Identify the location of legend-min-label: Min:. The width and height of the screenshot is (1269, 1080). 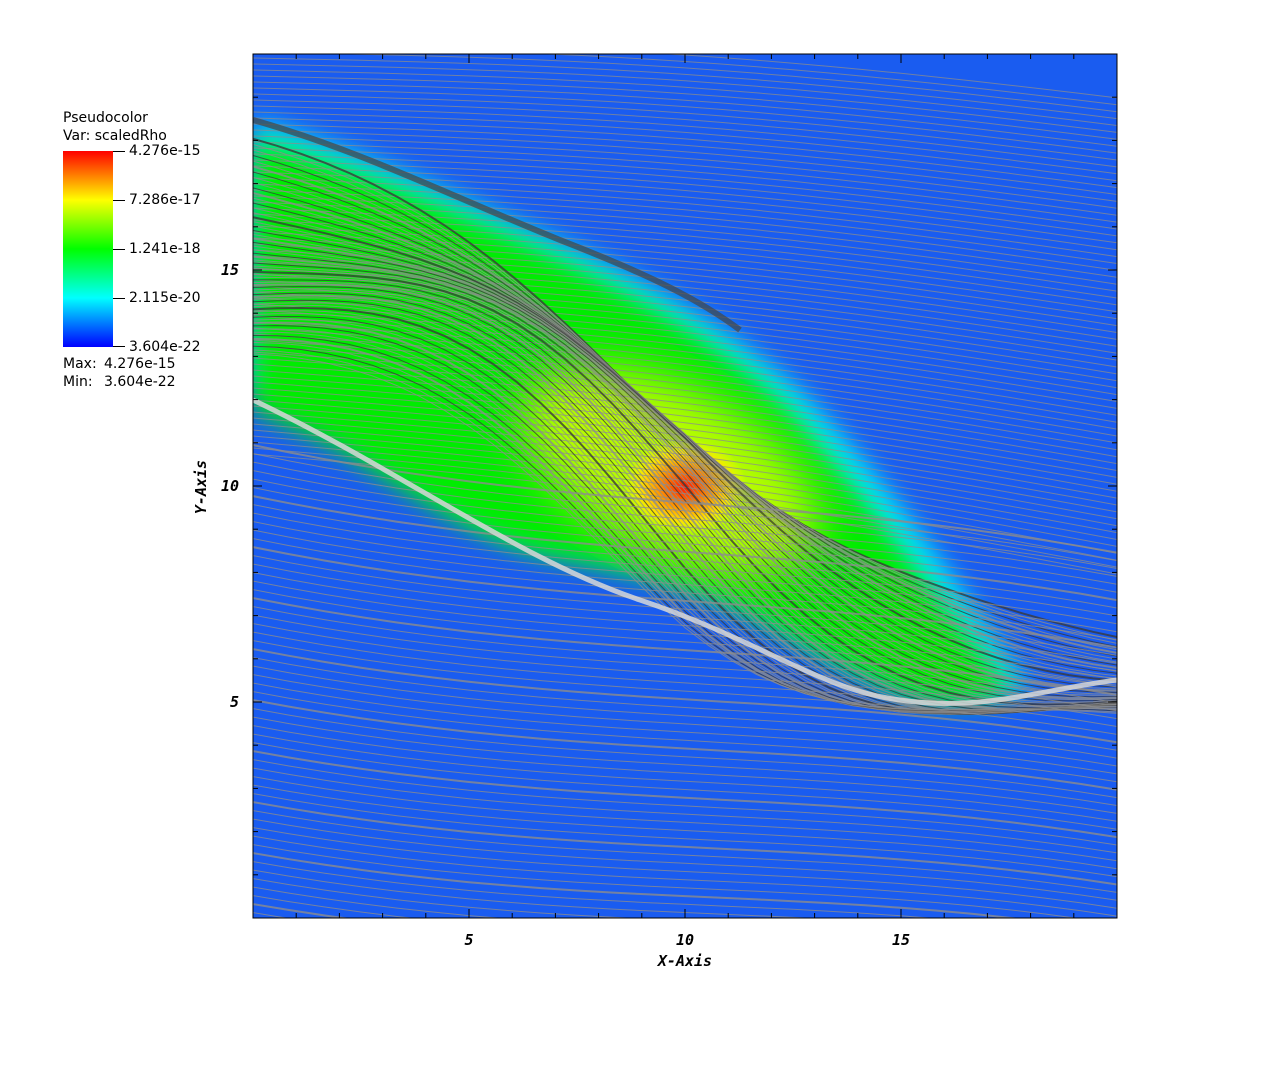
(78, 382).